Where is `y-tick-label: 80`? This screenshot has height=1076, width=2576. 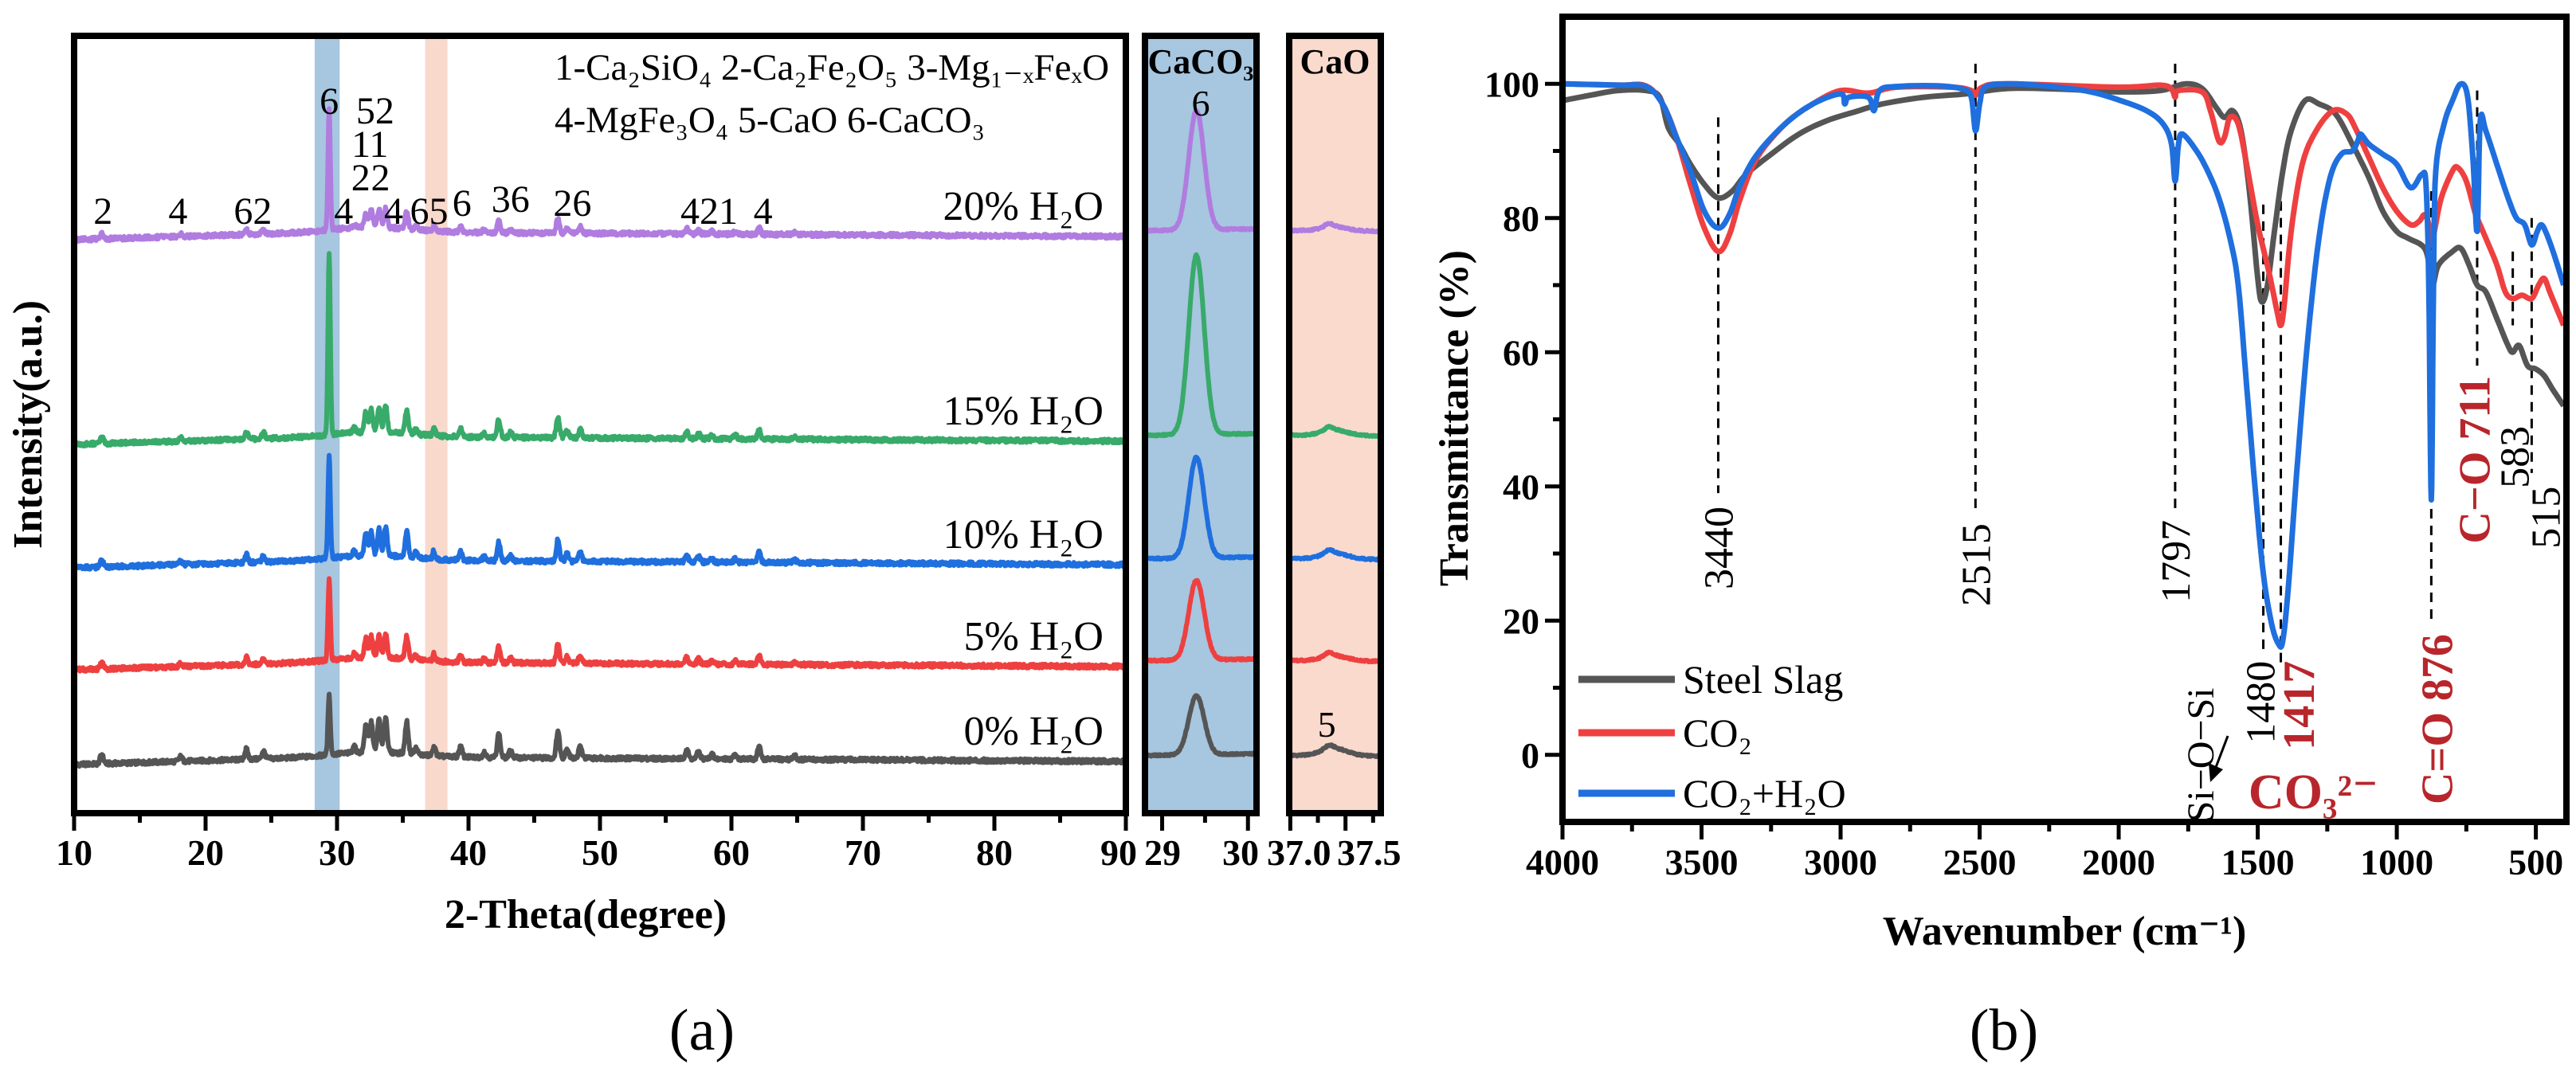
y-tick-label: 80 is located at coordinates (1521, 218).